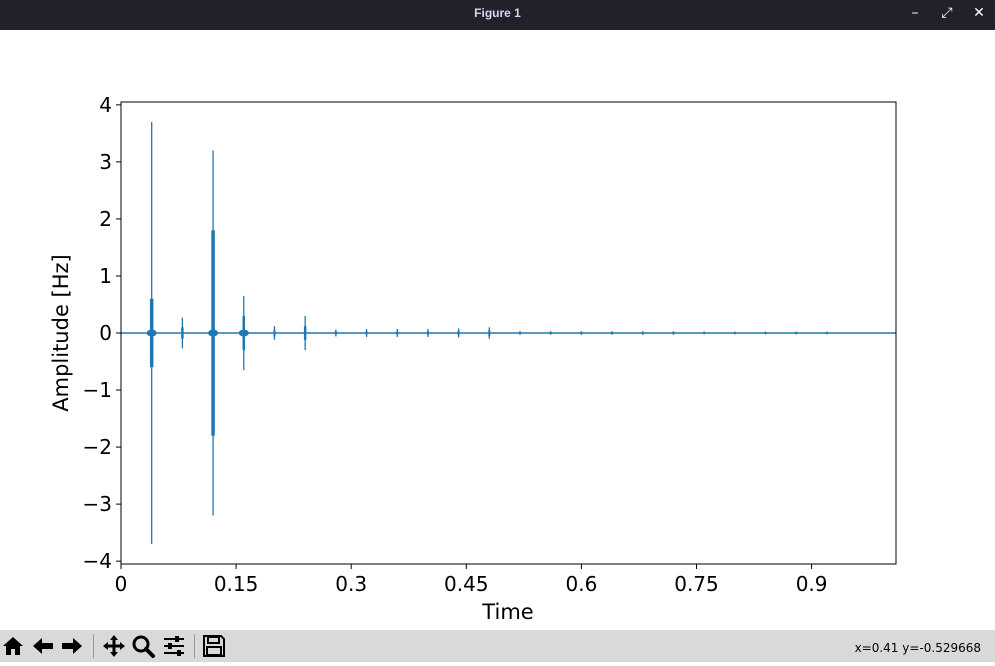 Image resolution: width=995 pixels, height=666 pixels. I want to click on y-tick-label: −4, so click(97, 561).